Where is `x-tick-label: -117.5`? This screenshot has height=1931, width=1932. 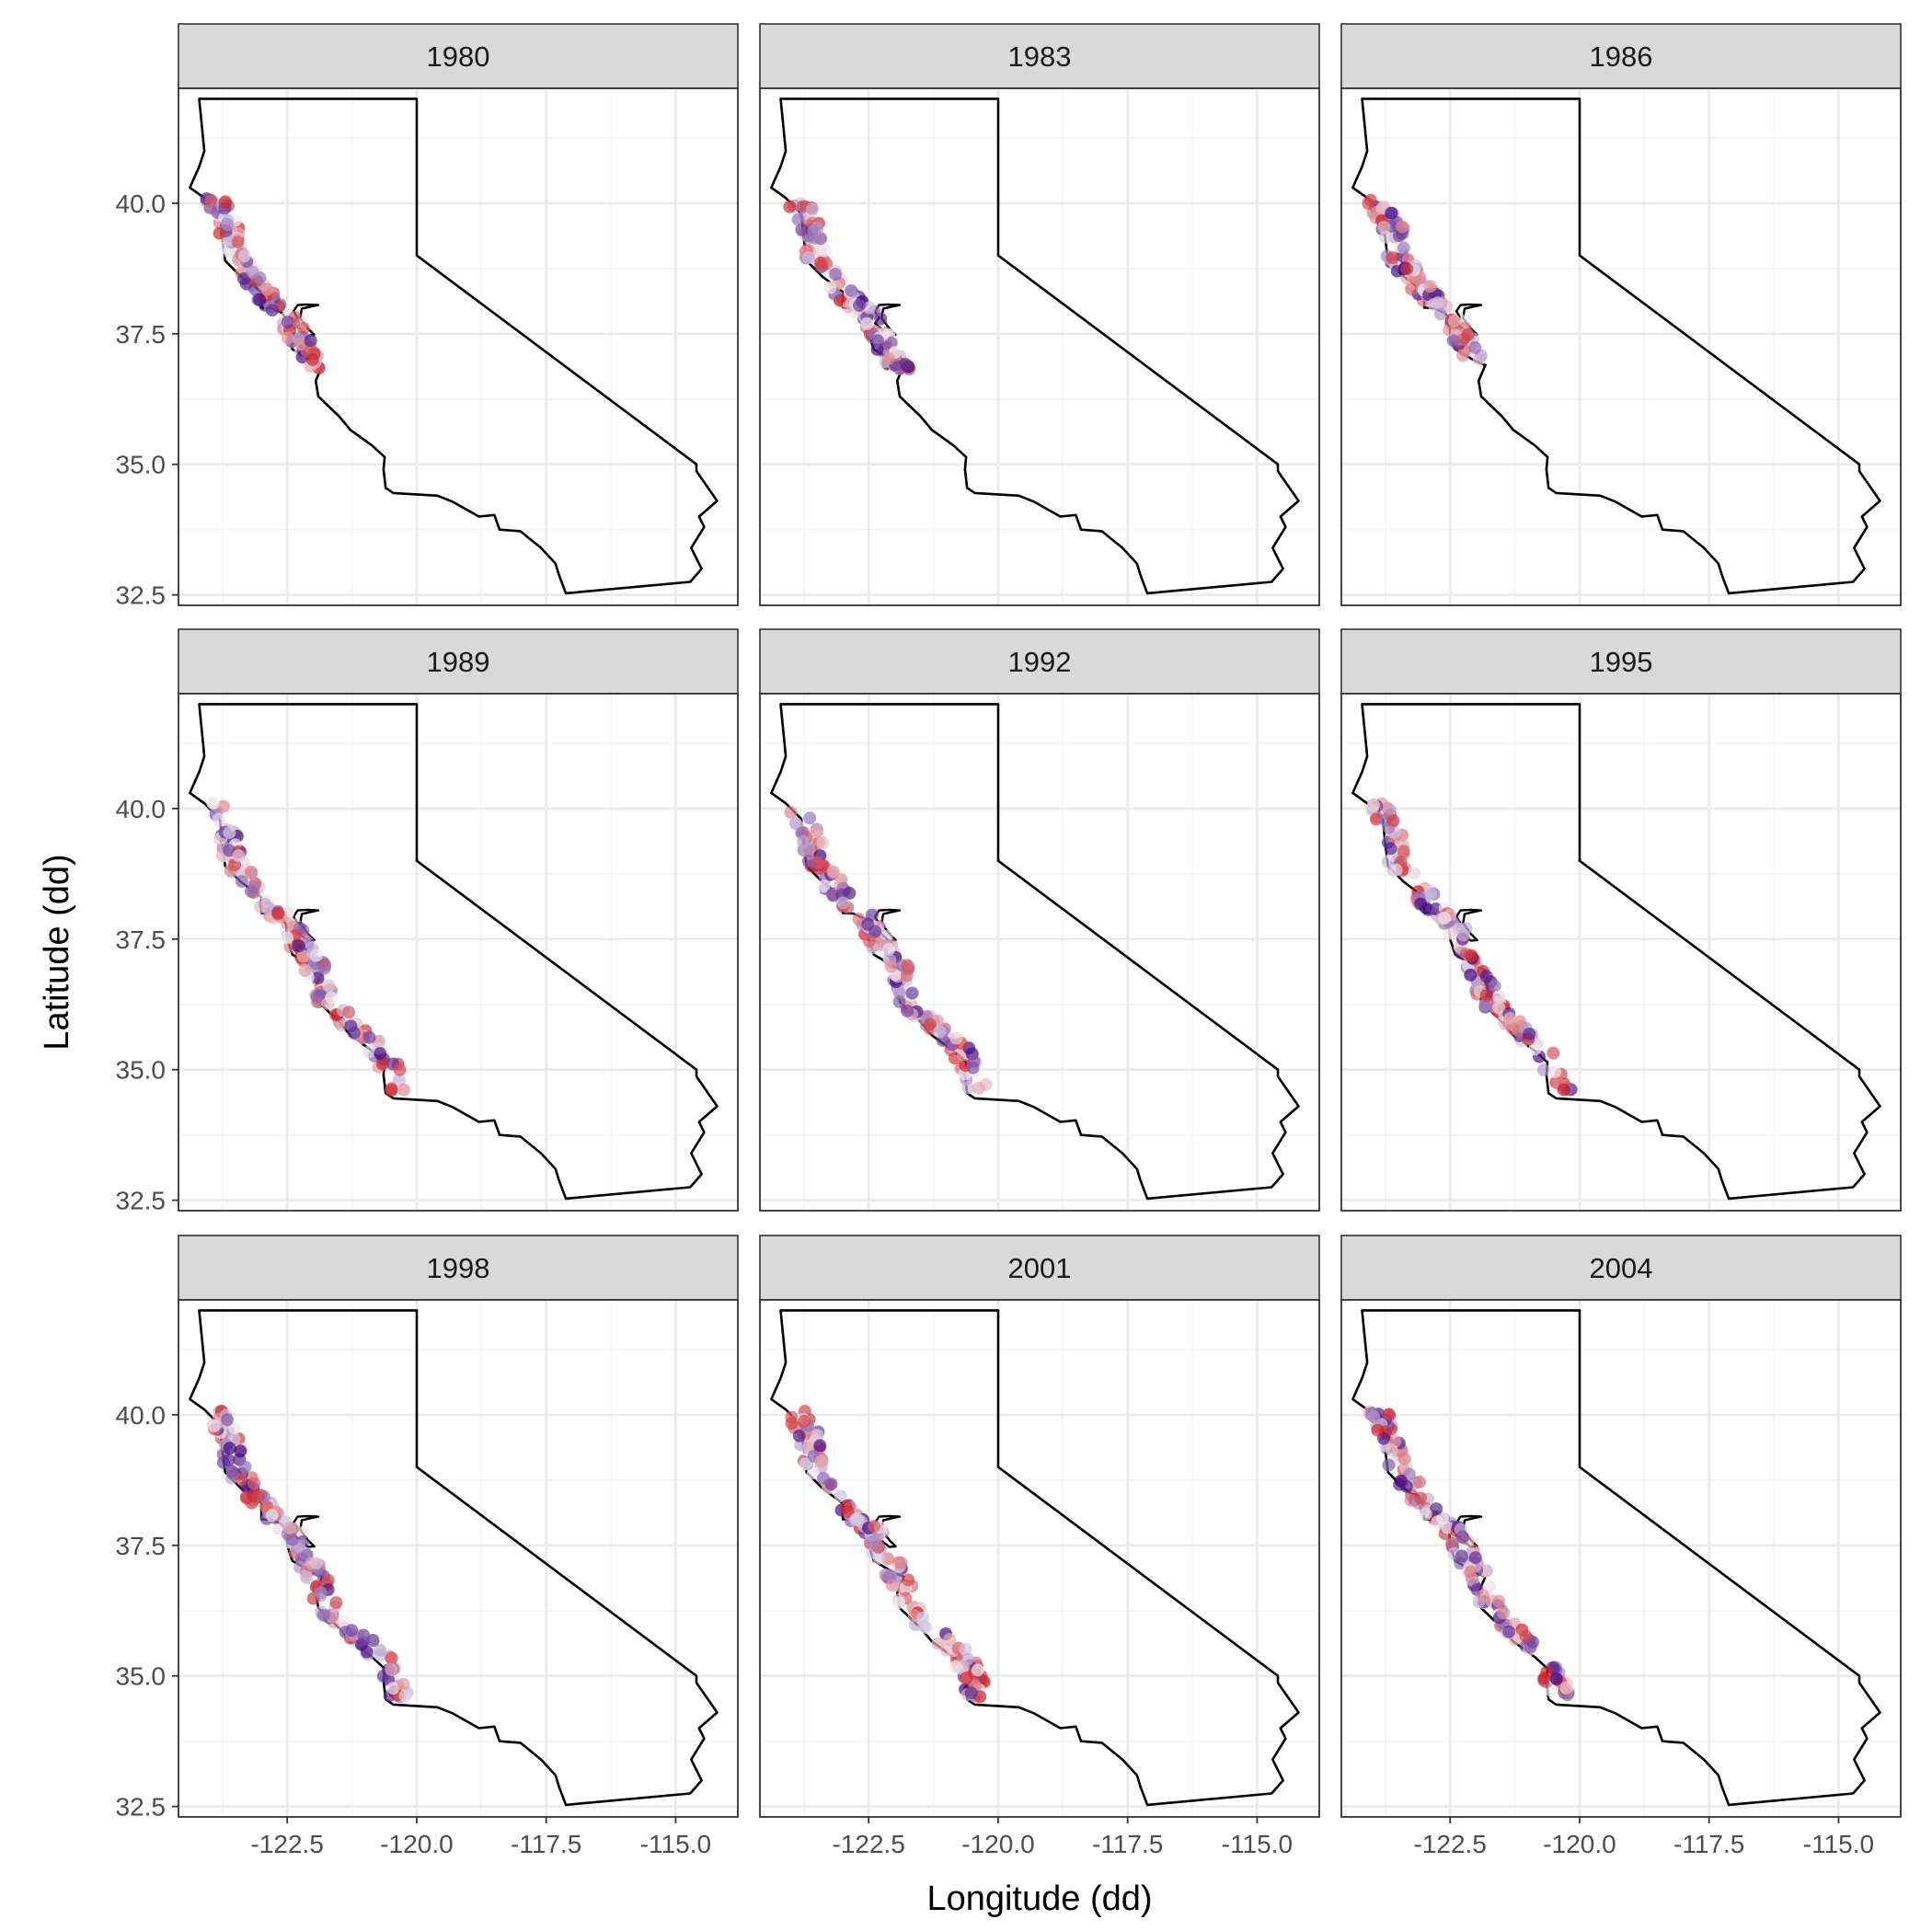
x-tick-label: -117.5 is located at coordinates (1127, 1844).